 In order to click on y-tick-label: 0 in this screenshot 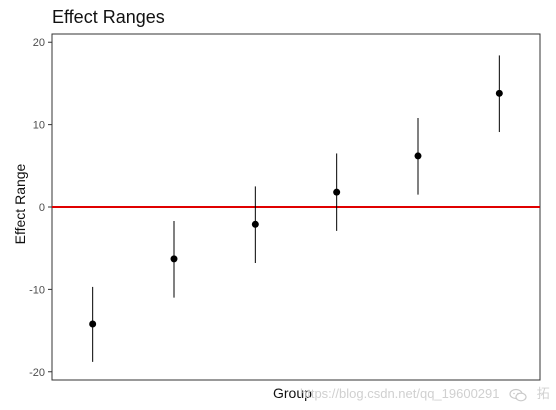, I will do `click(42, 208)`.